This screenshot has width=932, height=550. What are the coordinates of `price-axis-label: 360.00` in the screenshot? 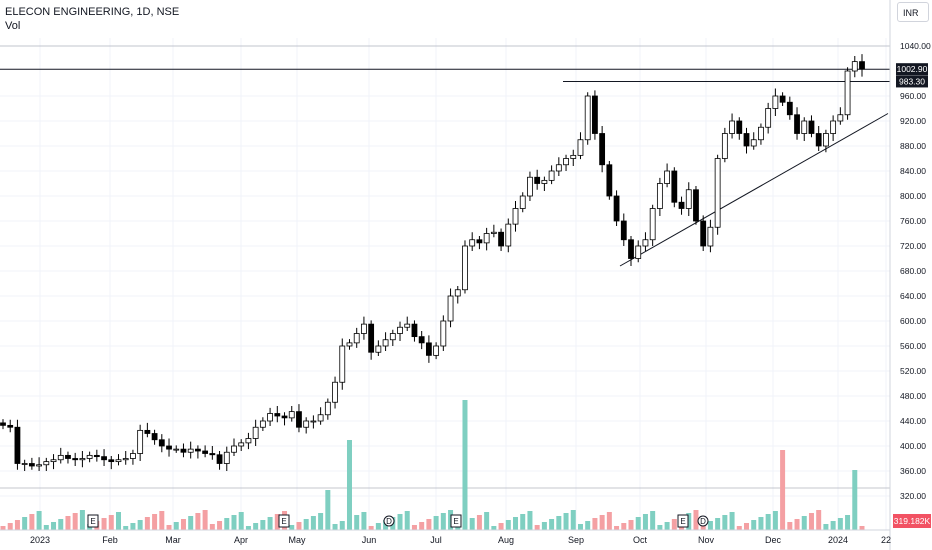 It's located at (913, 471).